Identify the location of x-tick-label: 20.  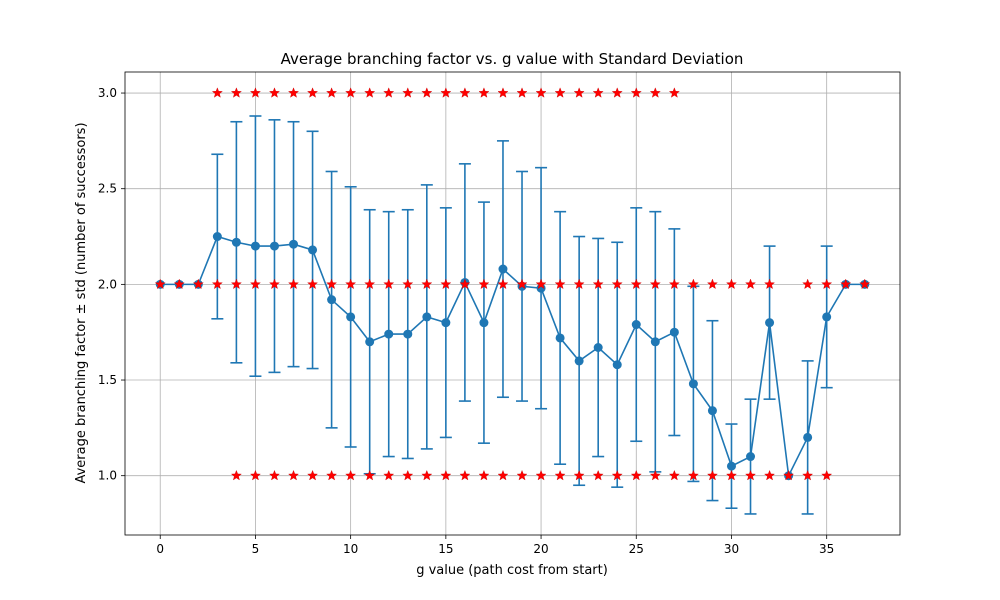
(540, 549).